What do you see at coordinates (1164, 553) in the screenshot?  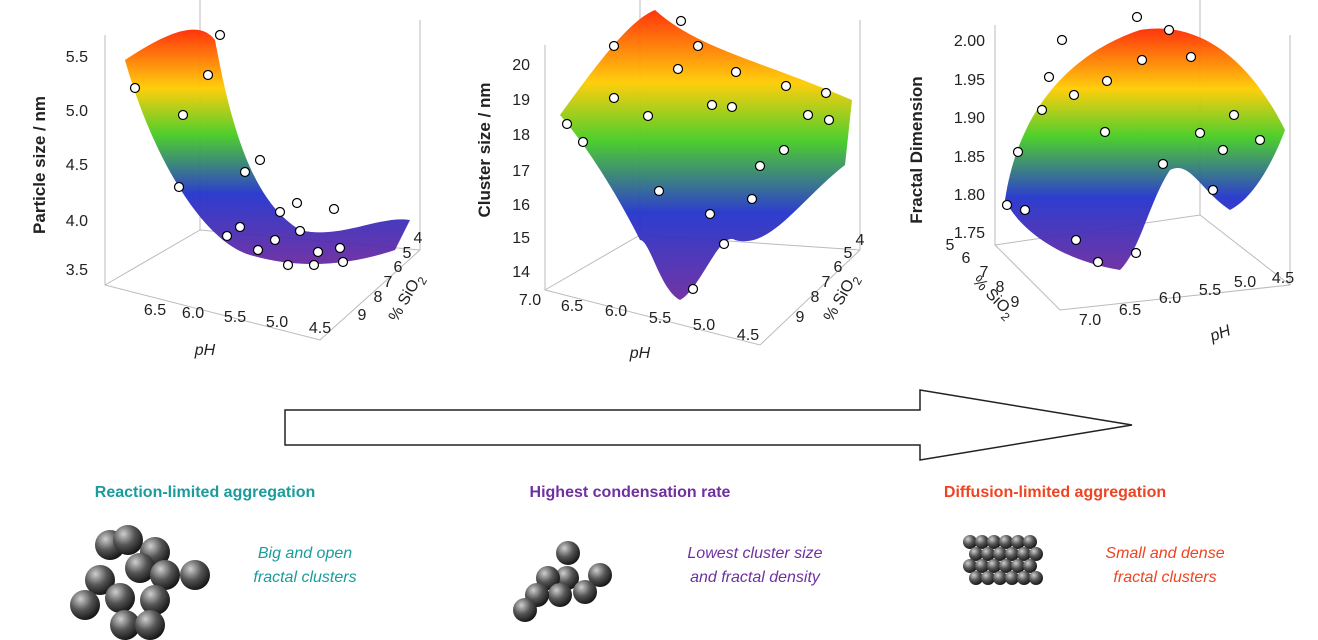 I see `regime-description: Small and dense` at bounding box center [1164, 553].